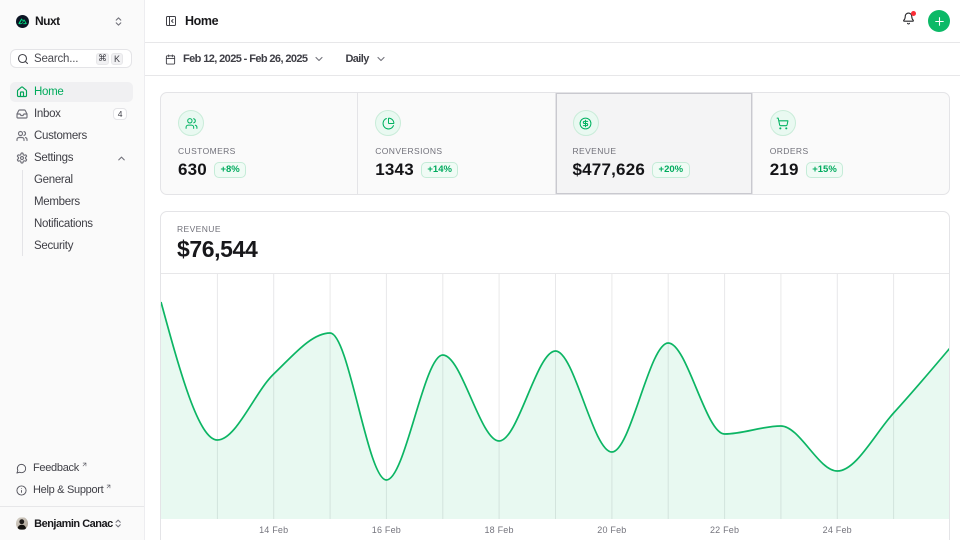 Image resolution: width=960 pixels, height=540 pixels. What do you see at coordinates (611, 530) in the screenshot?
I see `svg-text: 20 Feb` at bounding box center [611, 530].